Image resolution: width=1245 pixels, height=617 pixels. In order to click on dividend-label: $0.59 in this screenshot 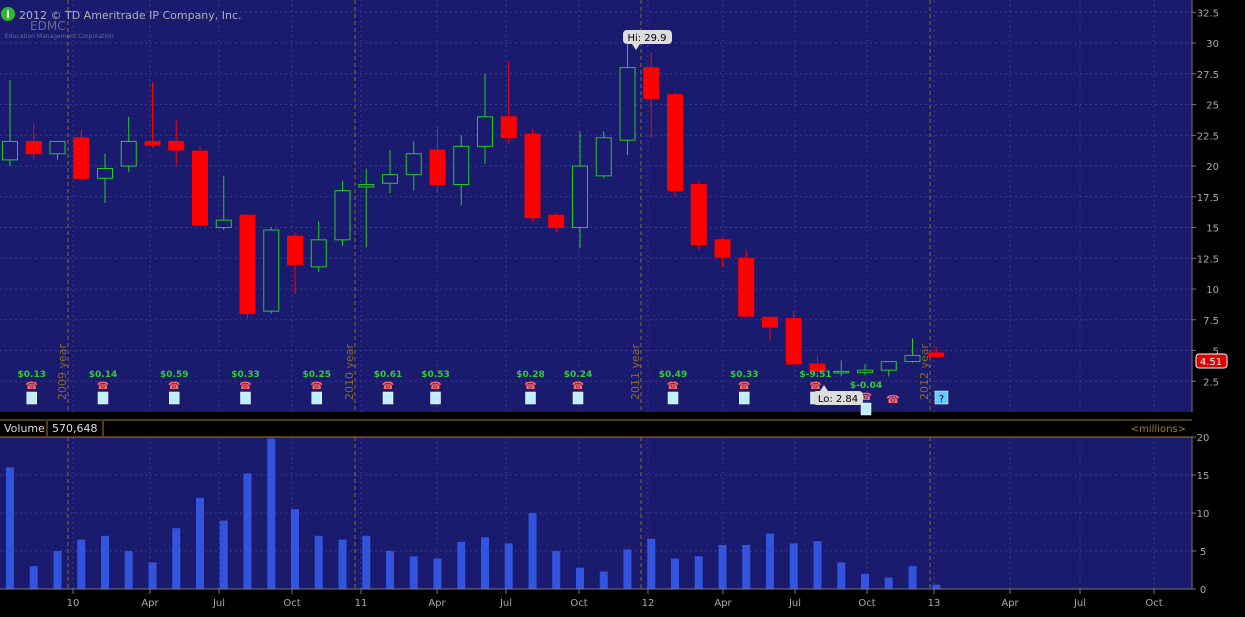, I will do `click(174, 375)`.